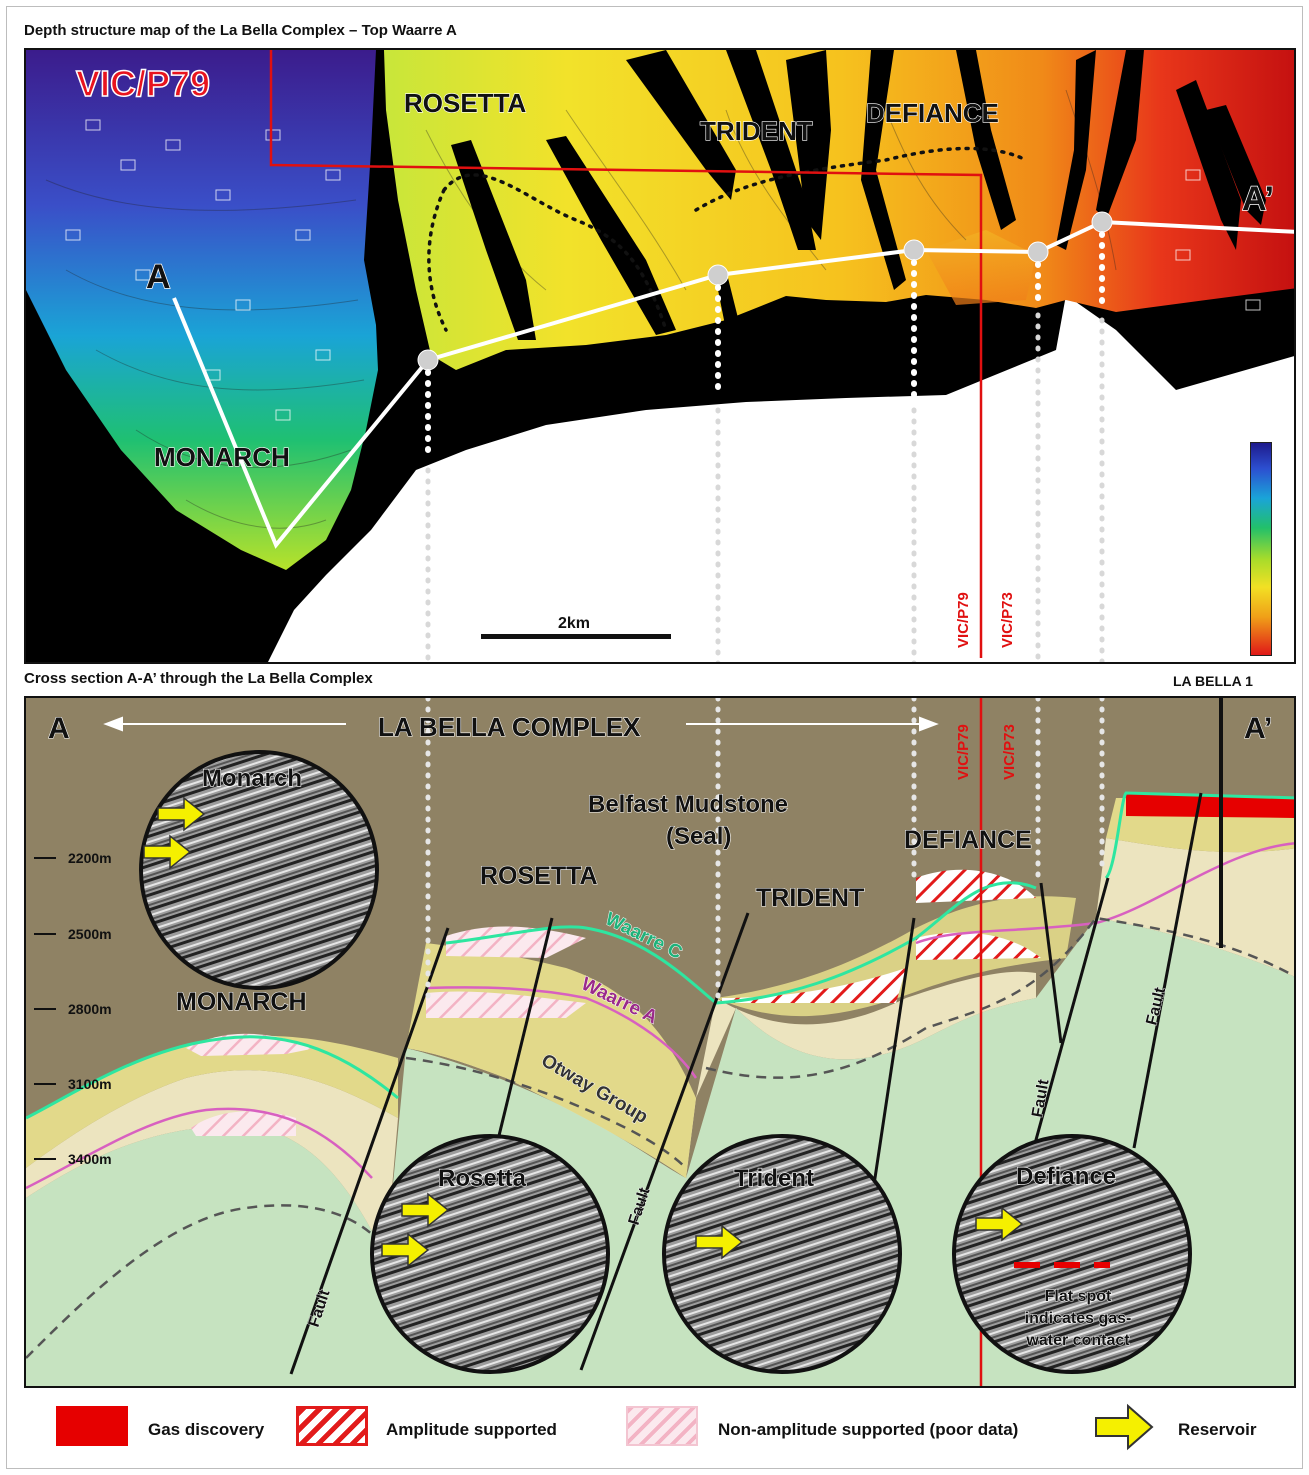 The image size is (1309, 1475). Describe the element at coordinates (861, 179) in the screenshot. I see `defiance-closure` at that location.